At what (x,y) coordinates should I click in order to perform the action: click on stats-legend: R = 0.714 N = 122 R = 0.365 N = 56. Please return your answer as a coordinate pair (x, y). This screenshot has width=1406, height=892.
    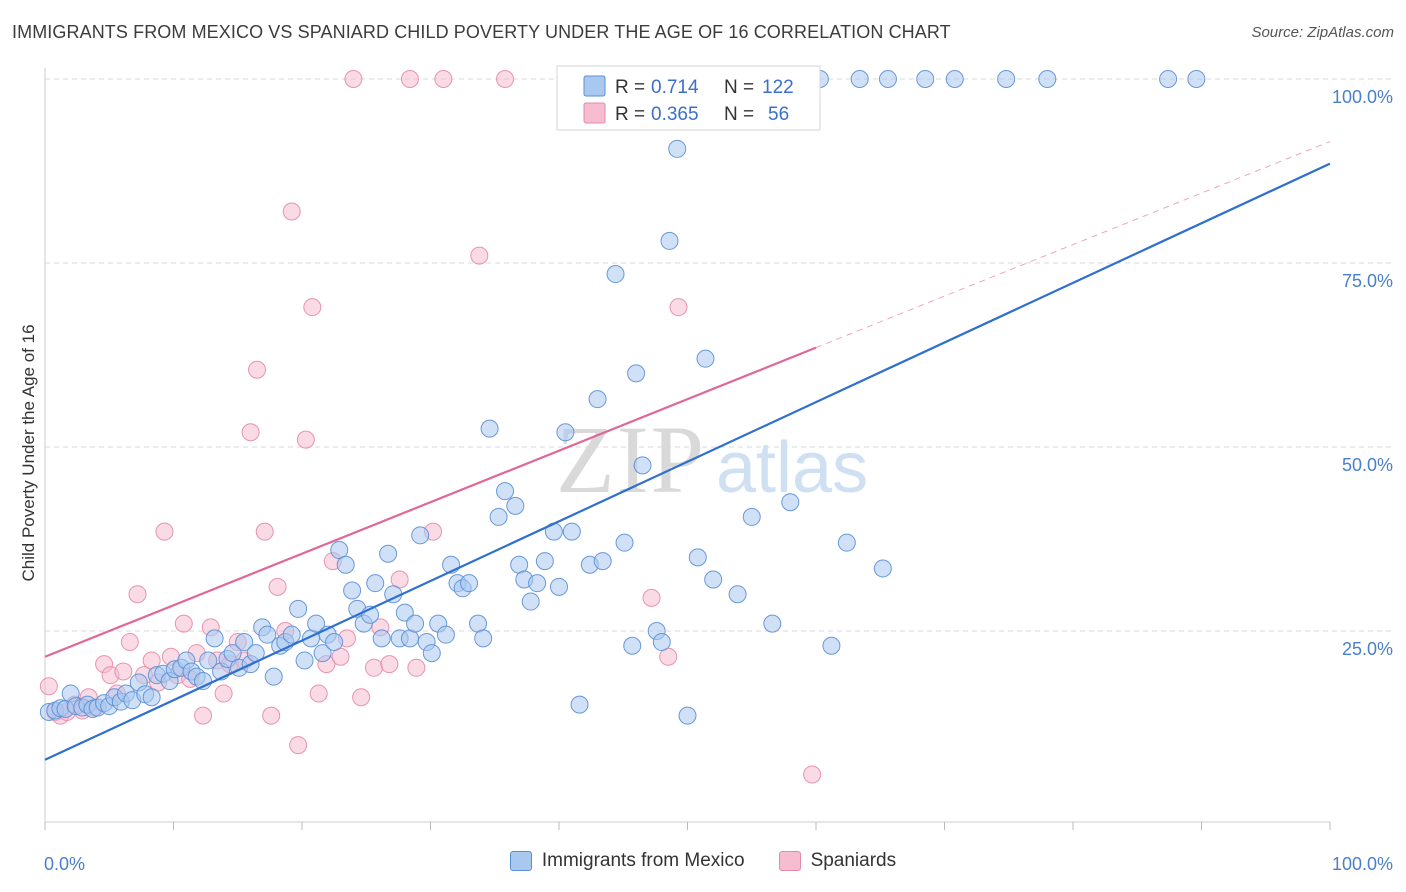
    Looking at the image, I should click on (688, 98).